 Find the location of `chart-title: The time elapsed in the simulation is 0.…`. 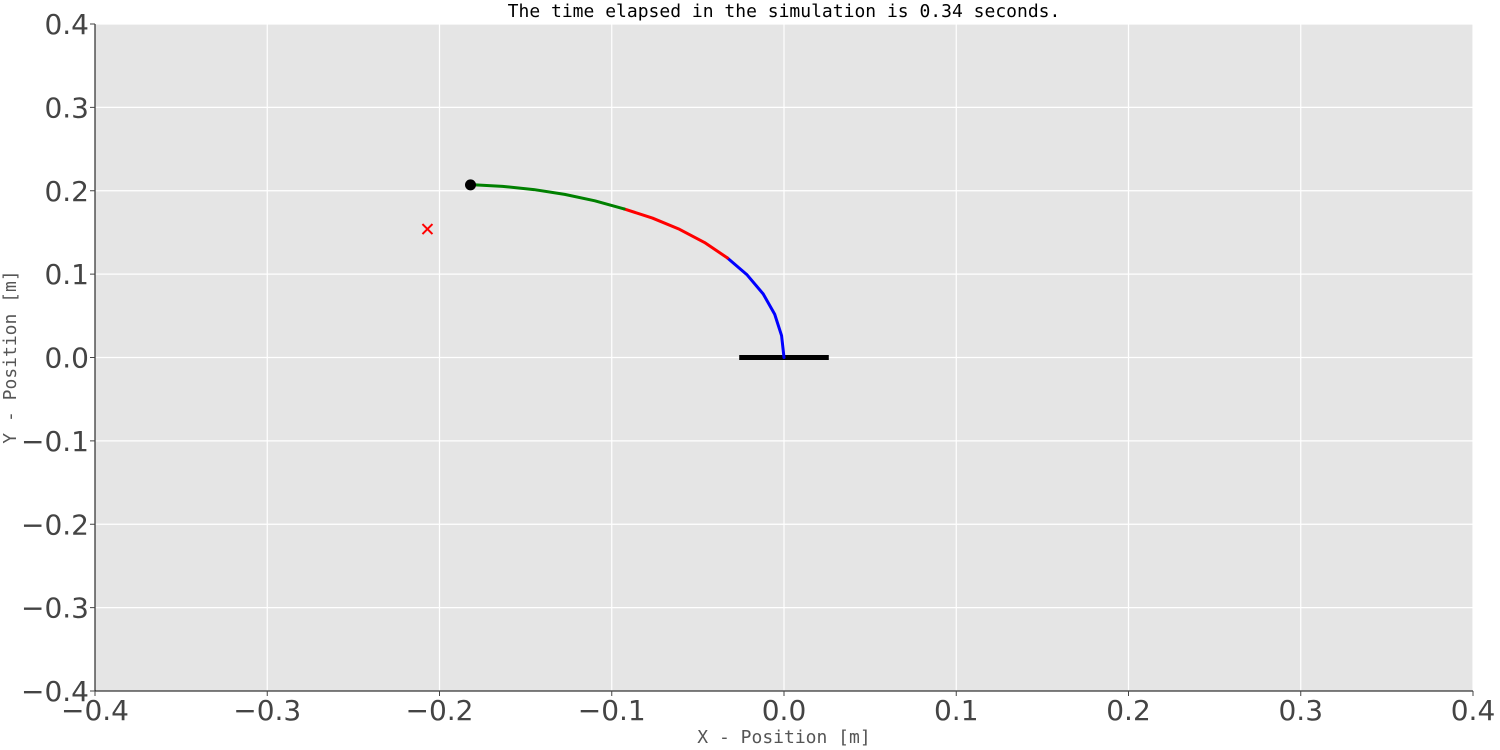

chart-title: The time elapsed in the simulation is 0.… is located at coordinates (784, 11).